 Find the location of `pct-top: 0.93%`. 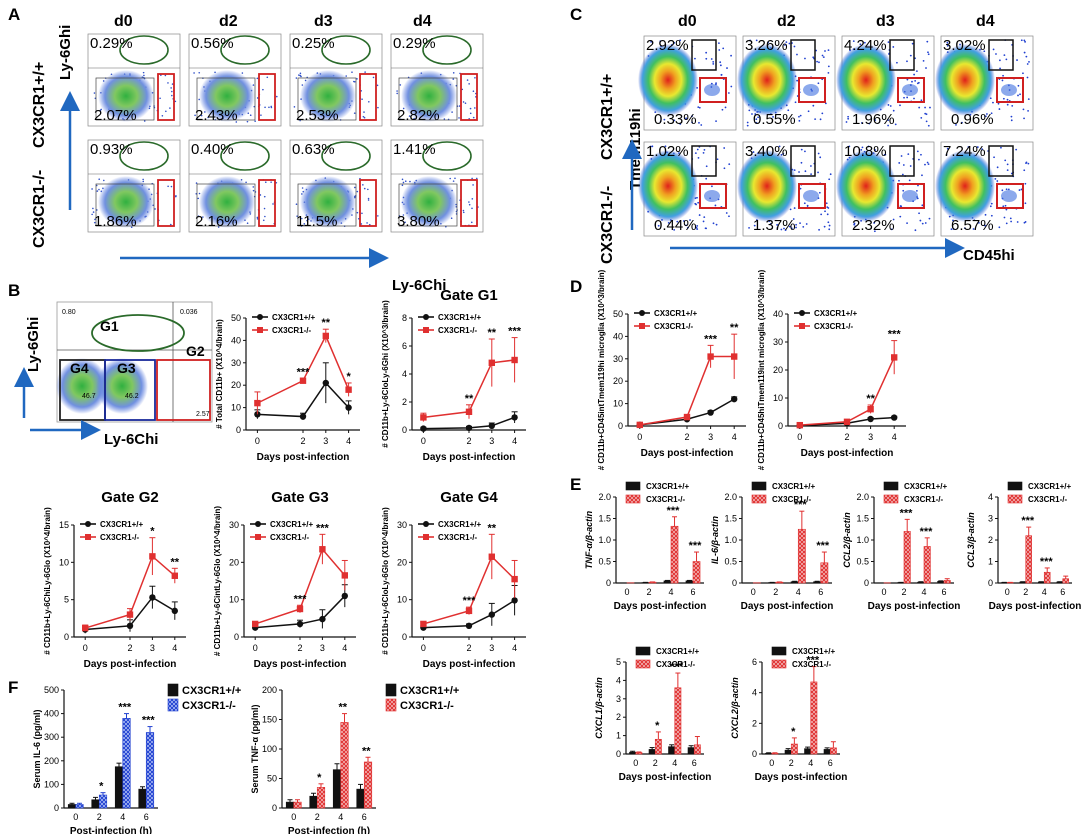

pct-top: 0.93% is located at coordinates (111, 149).